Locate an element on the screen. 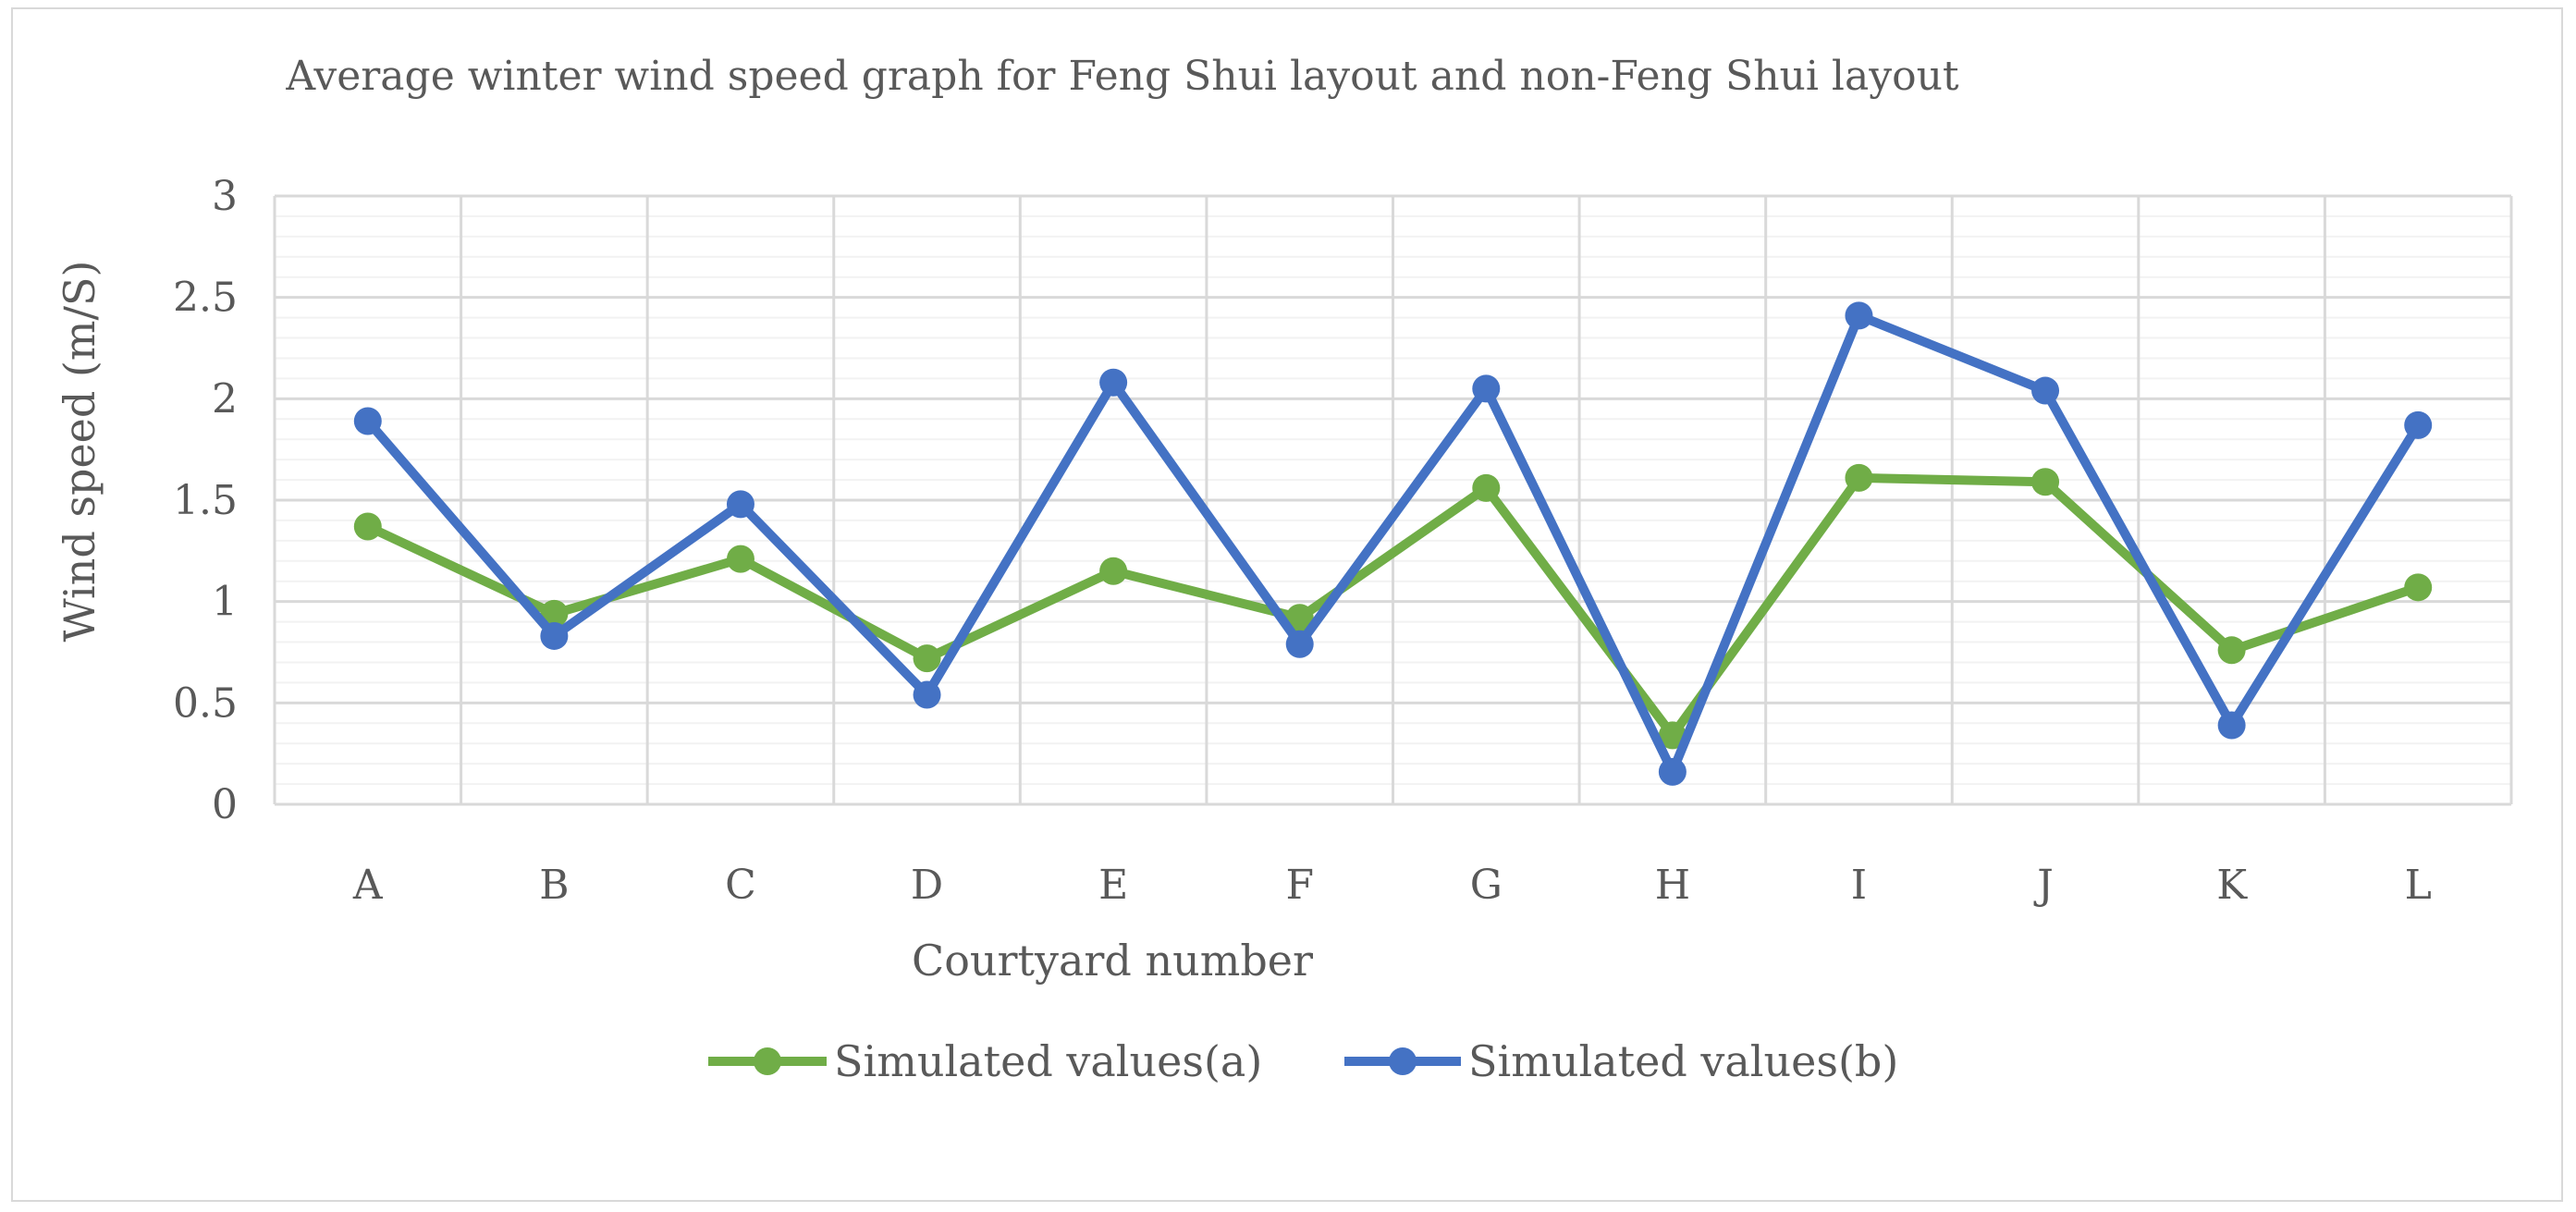 The width and height of the screenshot is (2576, 1212). y-tick-label: 2.5 is located at coordinates (205, 299).